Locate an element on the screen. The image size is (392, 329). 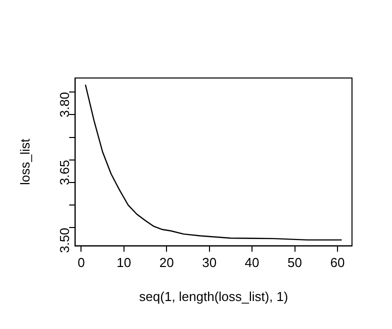
x-tick-label: 10 is located at coordinates (124, 262).